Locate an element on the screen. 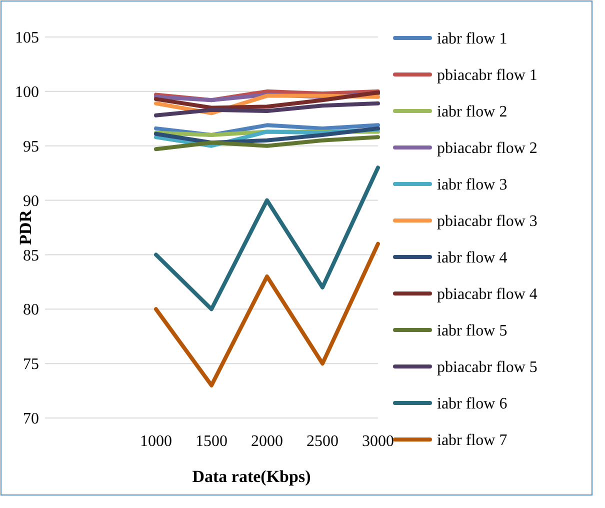 The width and height of the screenshot is (605, 508). legend-label: pbiacabr flow 5 is located at coordinates (487, 367).